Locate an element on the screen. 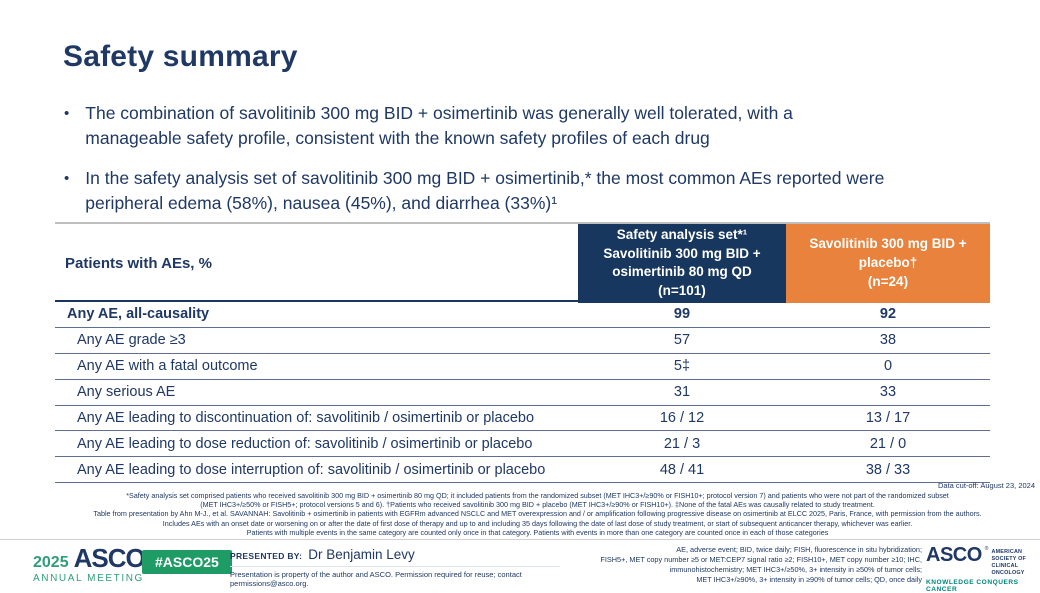 The height and width of the screenshot is (593, 1040). row-value-placebo: 38 is located at coordinates (888, 340).